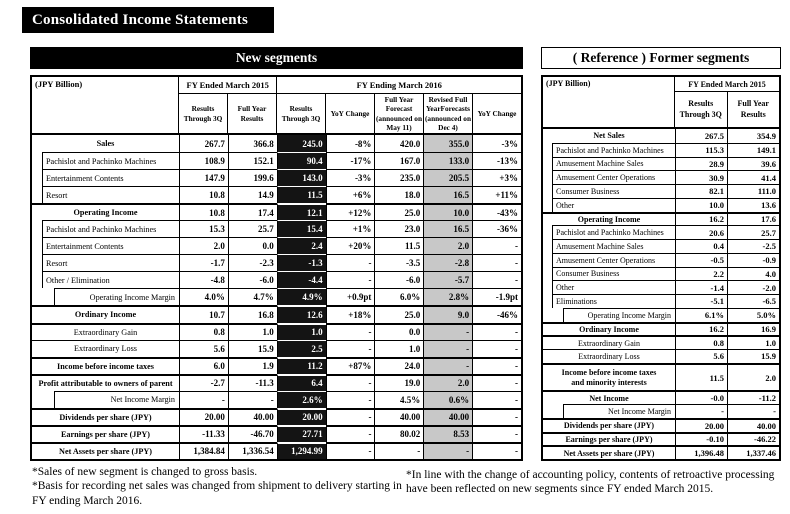 The height and width of the screenshot is (514, 790). I want to click on cell: 5.0%, so click(753, 314).